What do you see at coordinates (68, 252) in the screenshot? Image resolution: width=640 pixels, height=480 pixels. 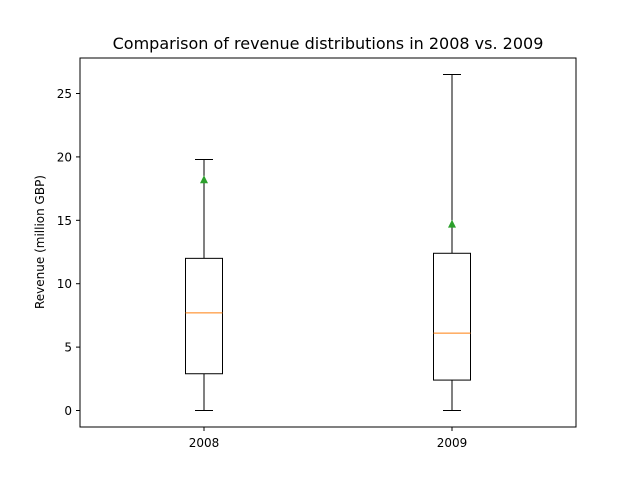 I see `y-axis: 0 5 10 15 20 25` at bounding box center [68, 252].